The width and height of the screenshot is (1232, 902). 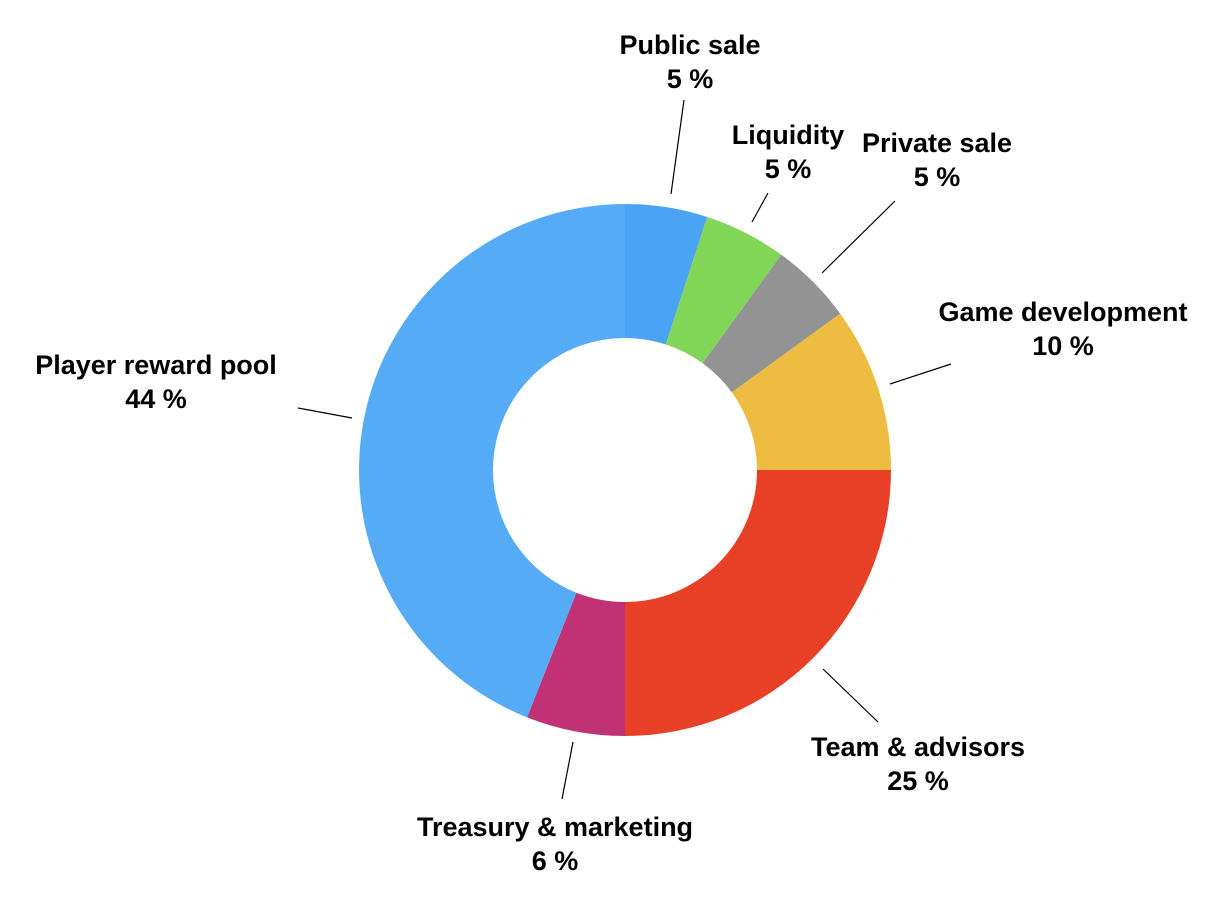 What do you see at coordinates (850, 695) in the screenshot?
I see `leader-line-team-and-advisors` at bounding box center [850, 695].